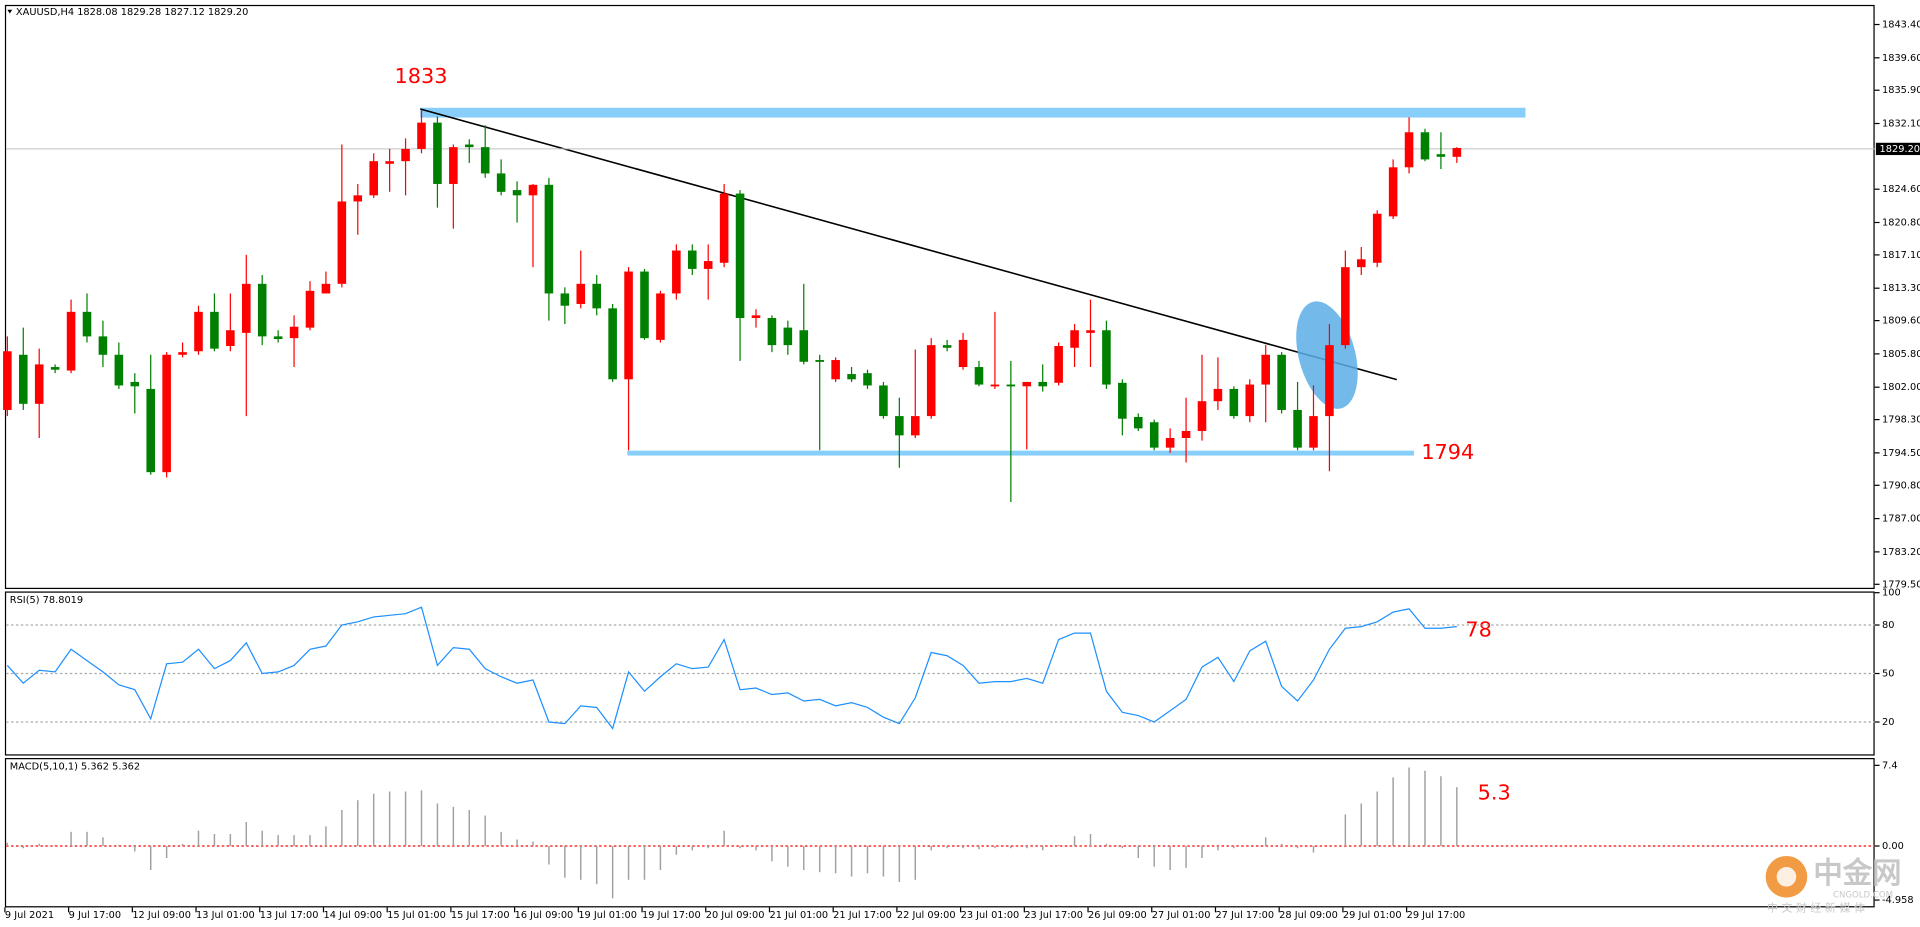 The height and width of the screenshot is (927, 1920). I want to click on watermark-logo-inner, so click(1786, 876).